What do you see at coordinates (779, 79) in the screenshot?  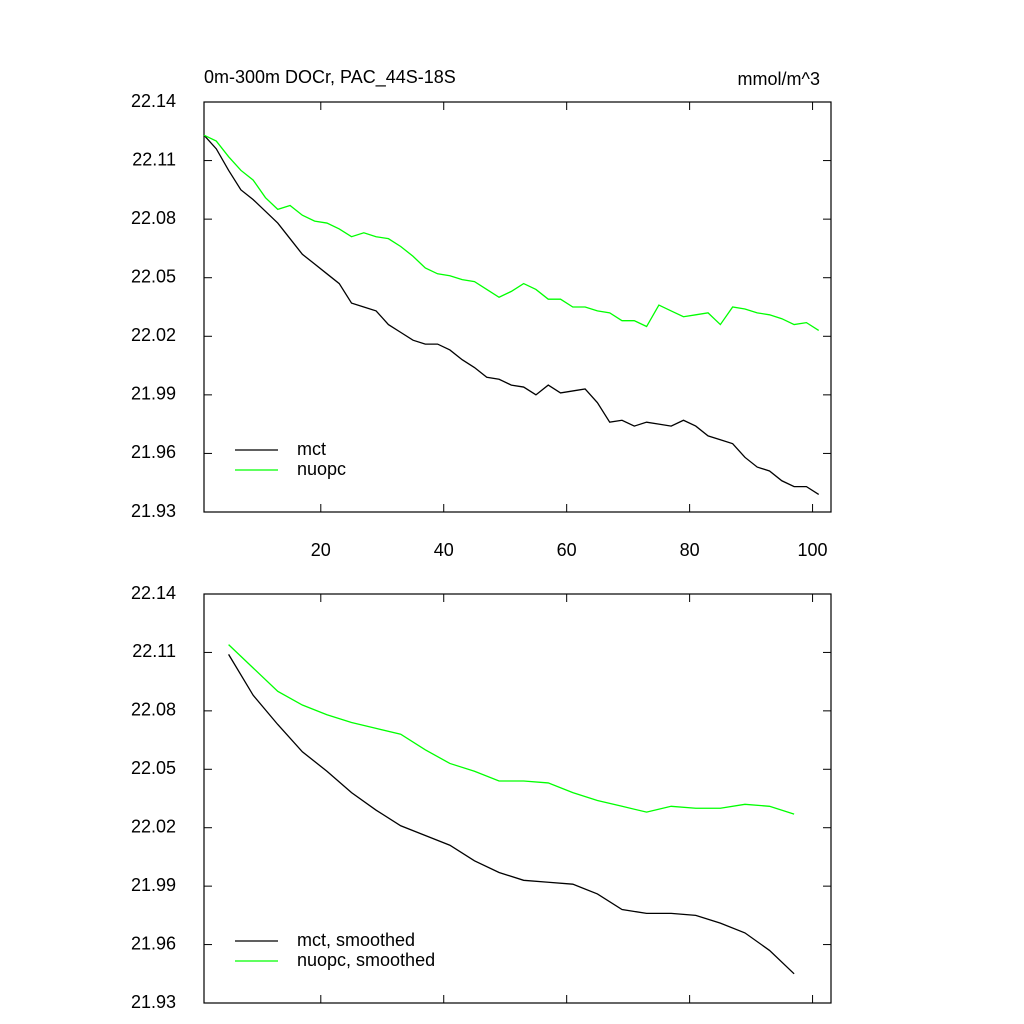 I see `units-label: mmol/m^3` at bounding box center [779, 79].